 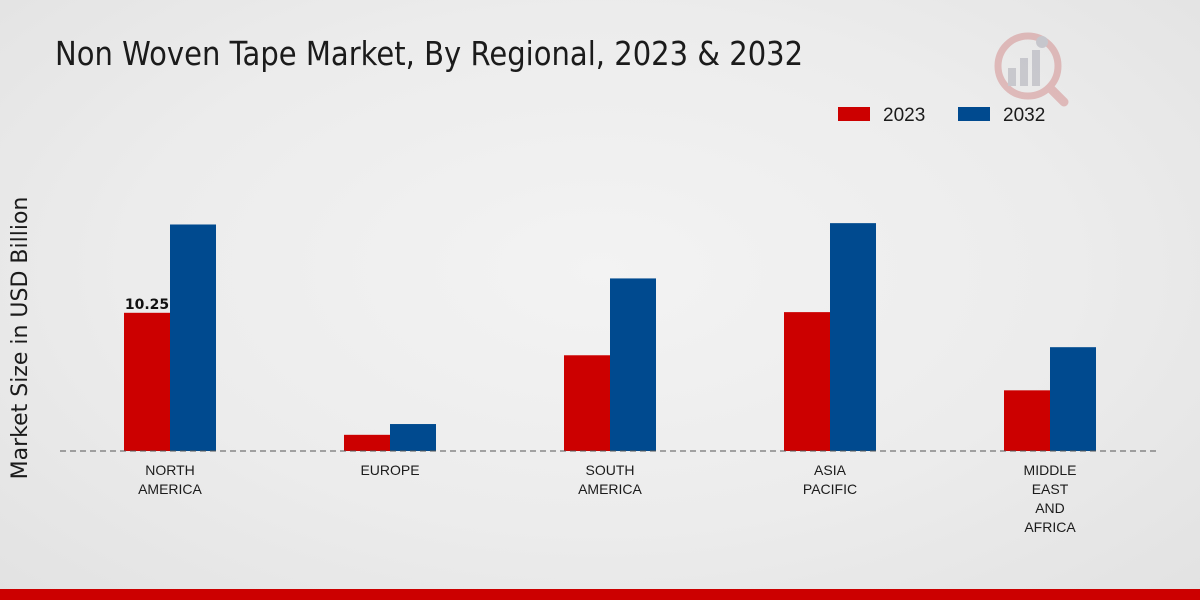 What do you see at coordinates (600, 594) in the screenshot?
I see `bottom-accent-bar` at bounding box center [600, 594].